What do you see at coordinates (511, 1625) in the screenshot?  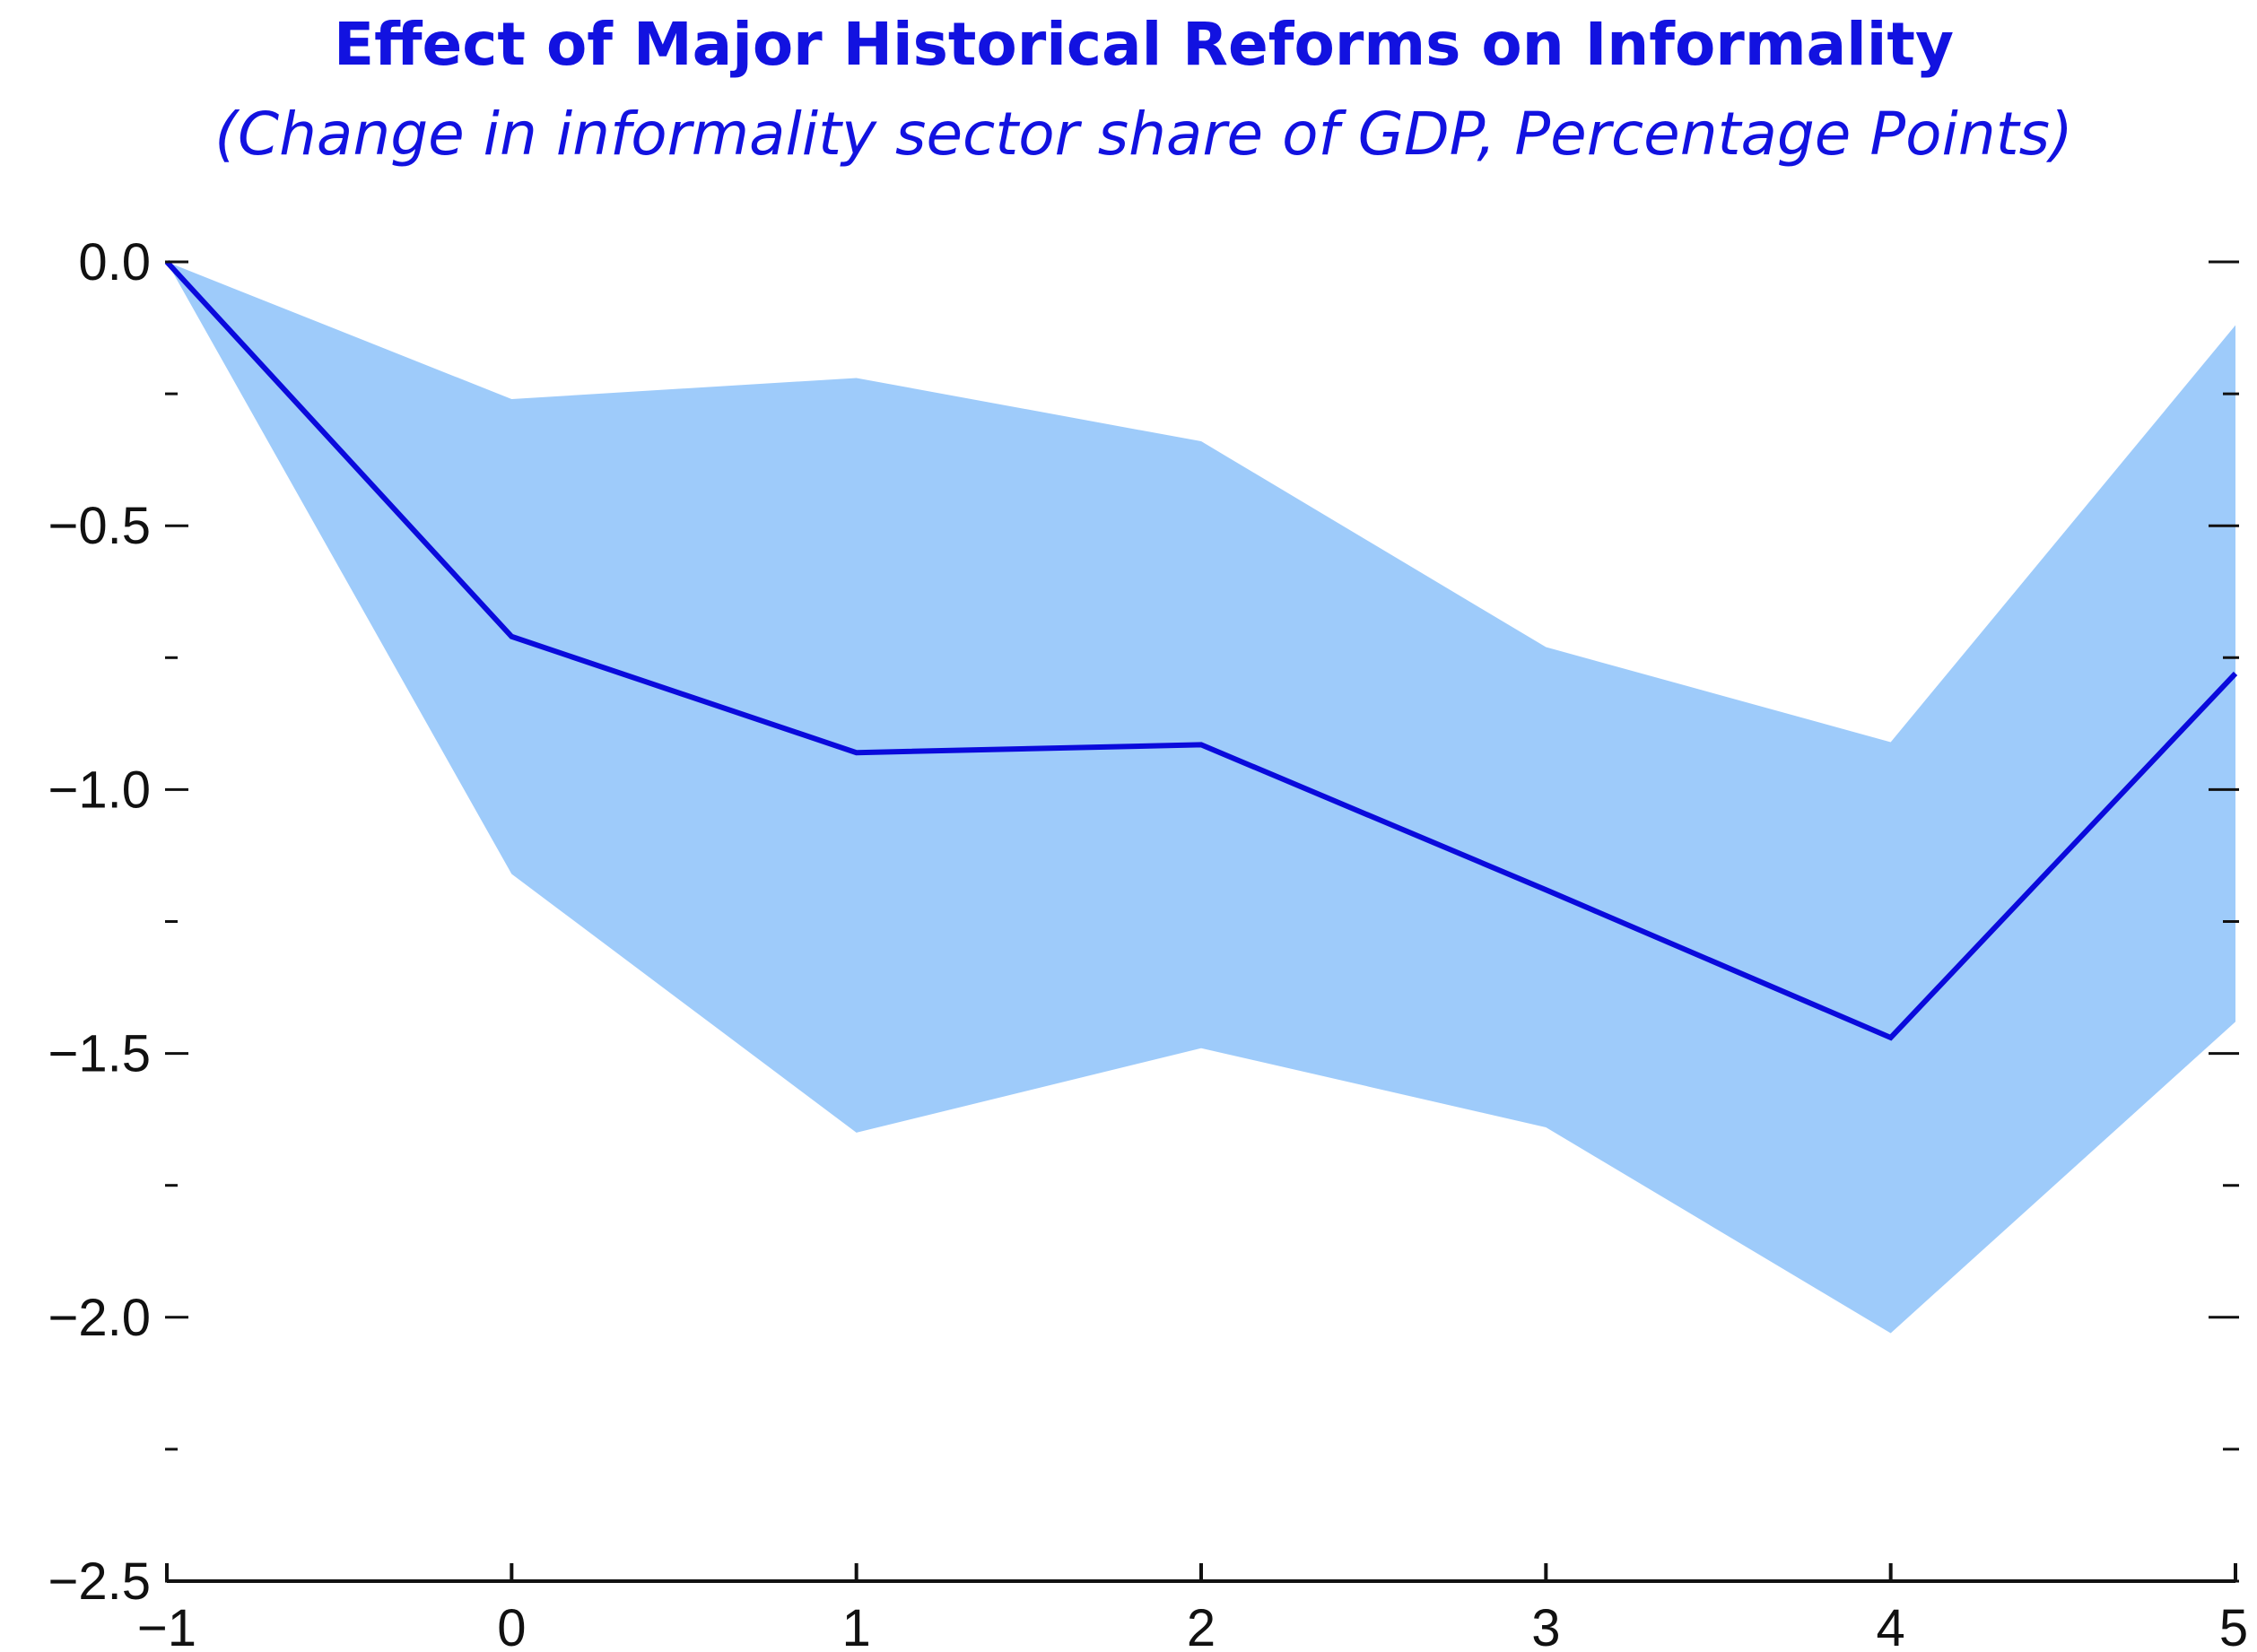 I see `x-tick-label: 0` at bounding box center [511, 1625].